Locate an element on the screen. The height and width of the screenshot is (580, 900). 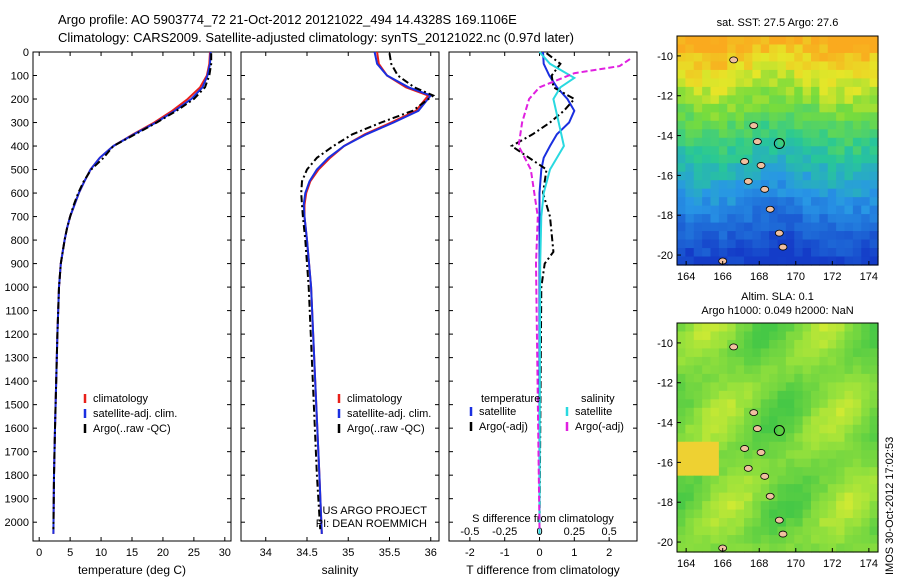
x-tick-label: -1 is located at coordinates (505, 553).